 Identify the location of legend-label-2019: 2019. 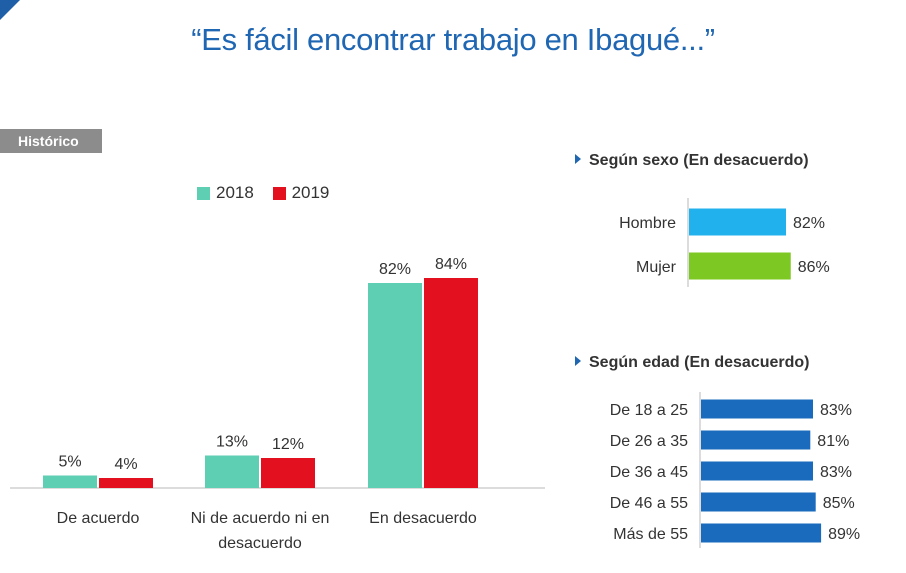
(310, 192).